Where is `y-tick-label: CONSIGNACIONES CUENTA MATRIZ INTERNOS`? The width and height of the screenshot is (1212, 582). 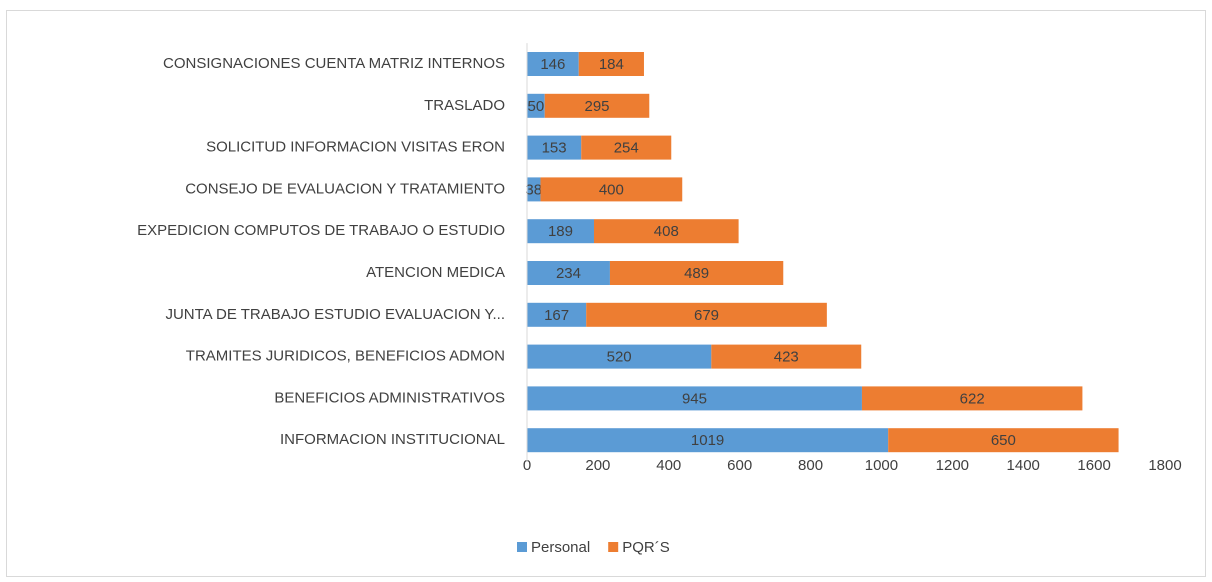
y-tick-label: CONSIGNACIONES CUENTA MATRIZ INTERNOS is located at coordinates (334, 63).